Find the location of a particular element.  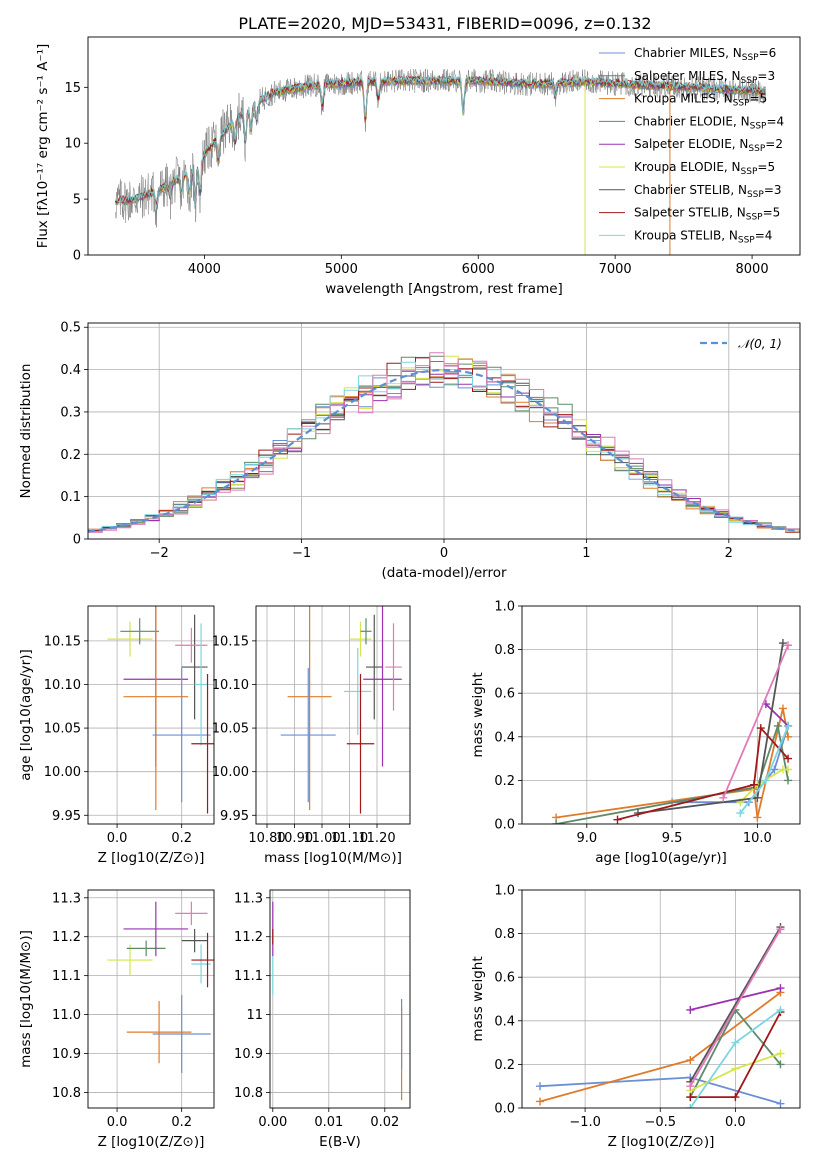

x-tick-label: 11.00 is located at coordinates (321, 838).